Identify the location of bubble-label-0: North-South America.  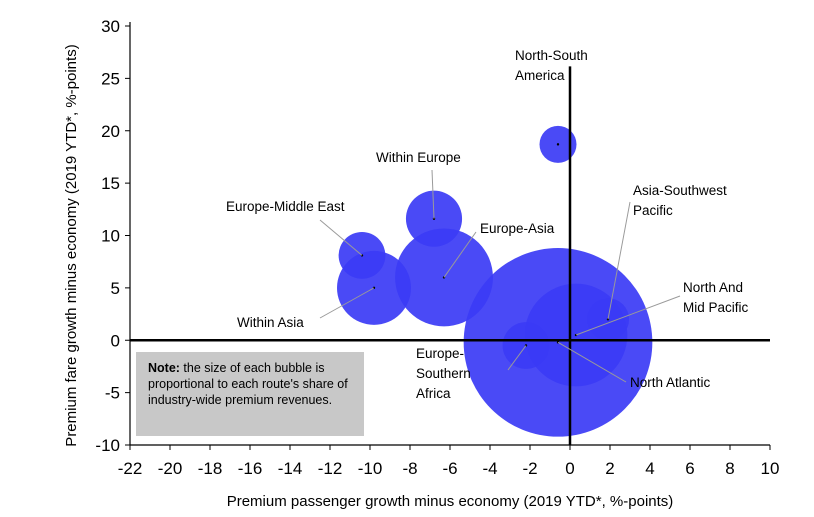
(551, 65).